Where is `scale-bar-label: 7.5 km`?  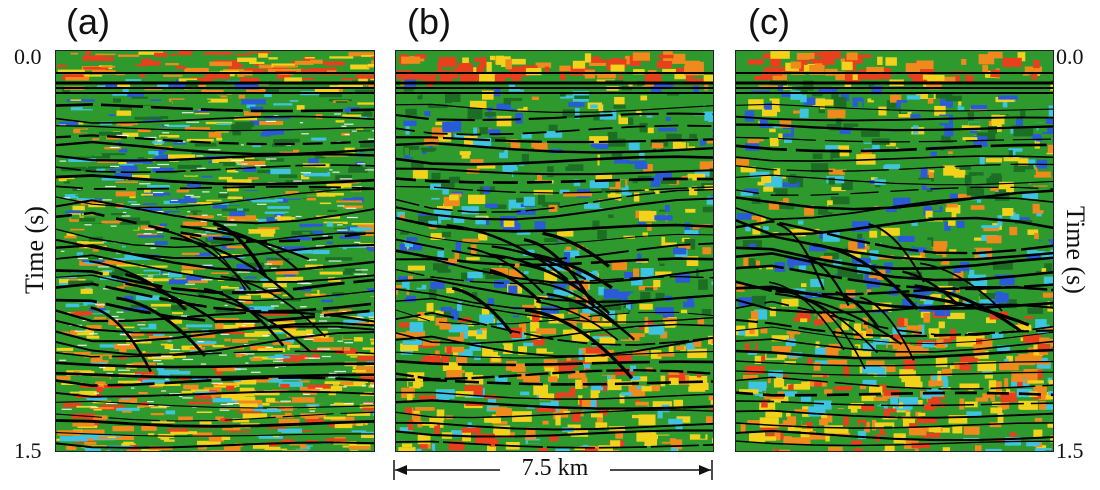
scale-bar-label: 7.5 km is located at coordinates (555, 468).